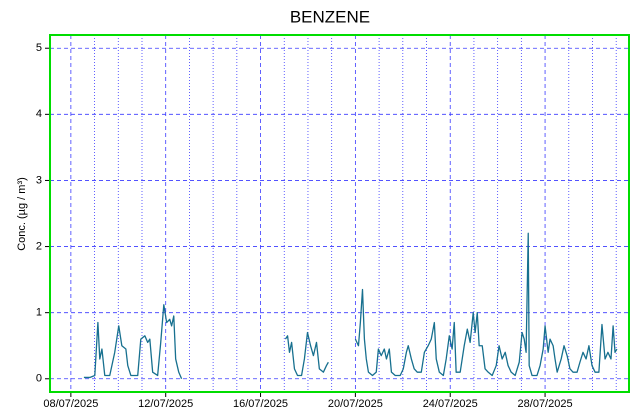 The height and width of the screenshot is (412, 630). Describe the element at coordinates (39, 114) in the screenshot. I see `y-tick-label: 4` at that location.